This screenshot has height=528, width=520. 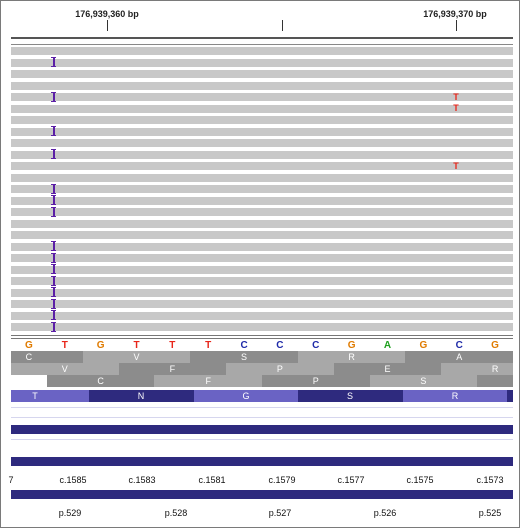 What do you see at coordinates (385, 513) in the screenshot?
I see `protein-coordinate-label: p.526` at bounding box center [385, 513].